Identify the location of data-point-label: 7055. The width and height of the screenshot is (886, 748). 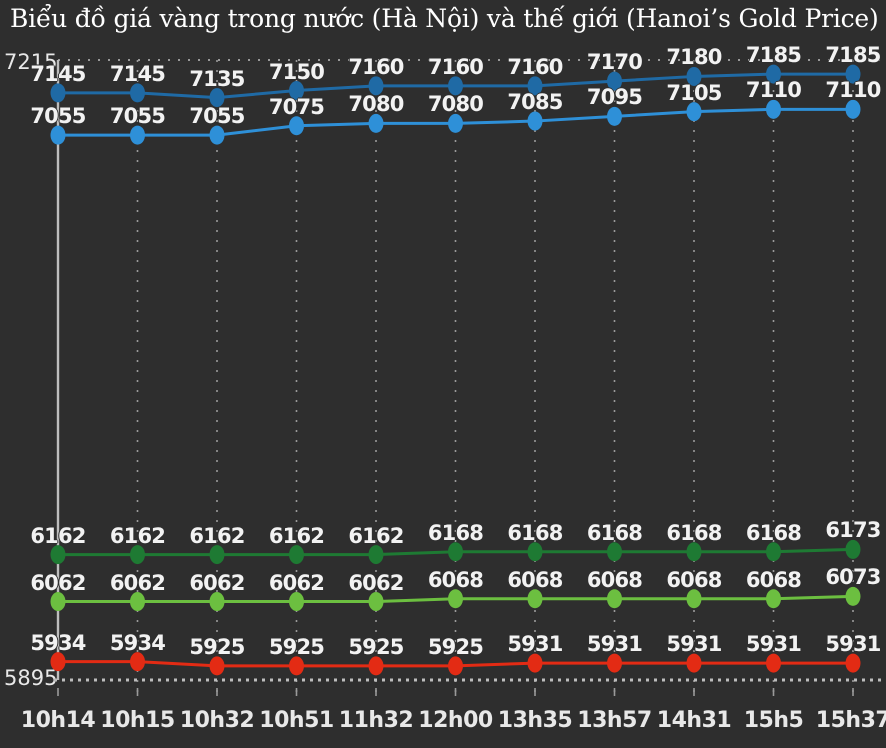
(217, 116).